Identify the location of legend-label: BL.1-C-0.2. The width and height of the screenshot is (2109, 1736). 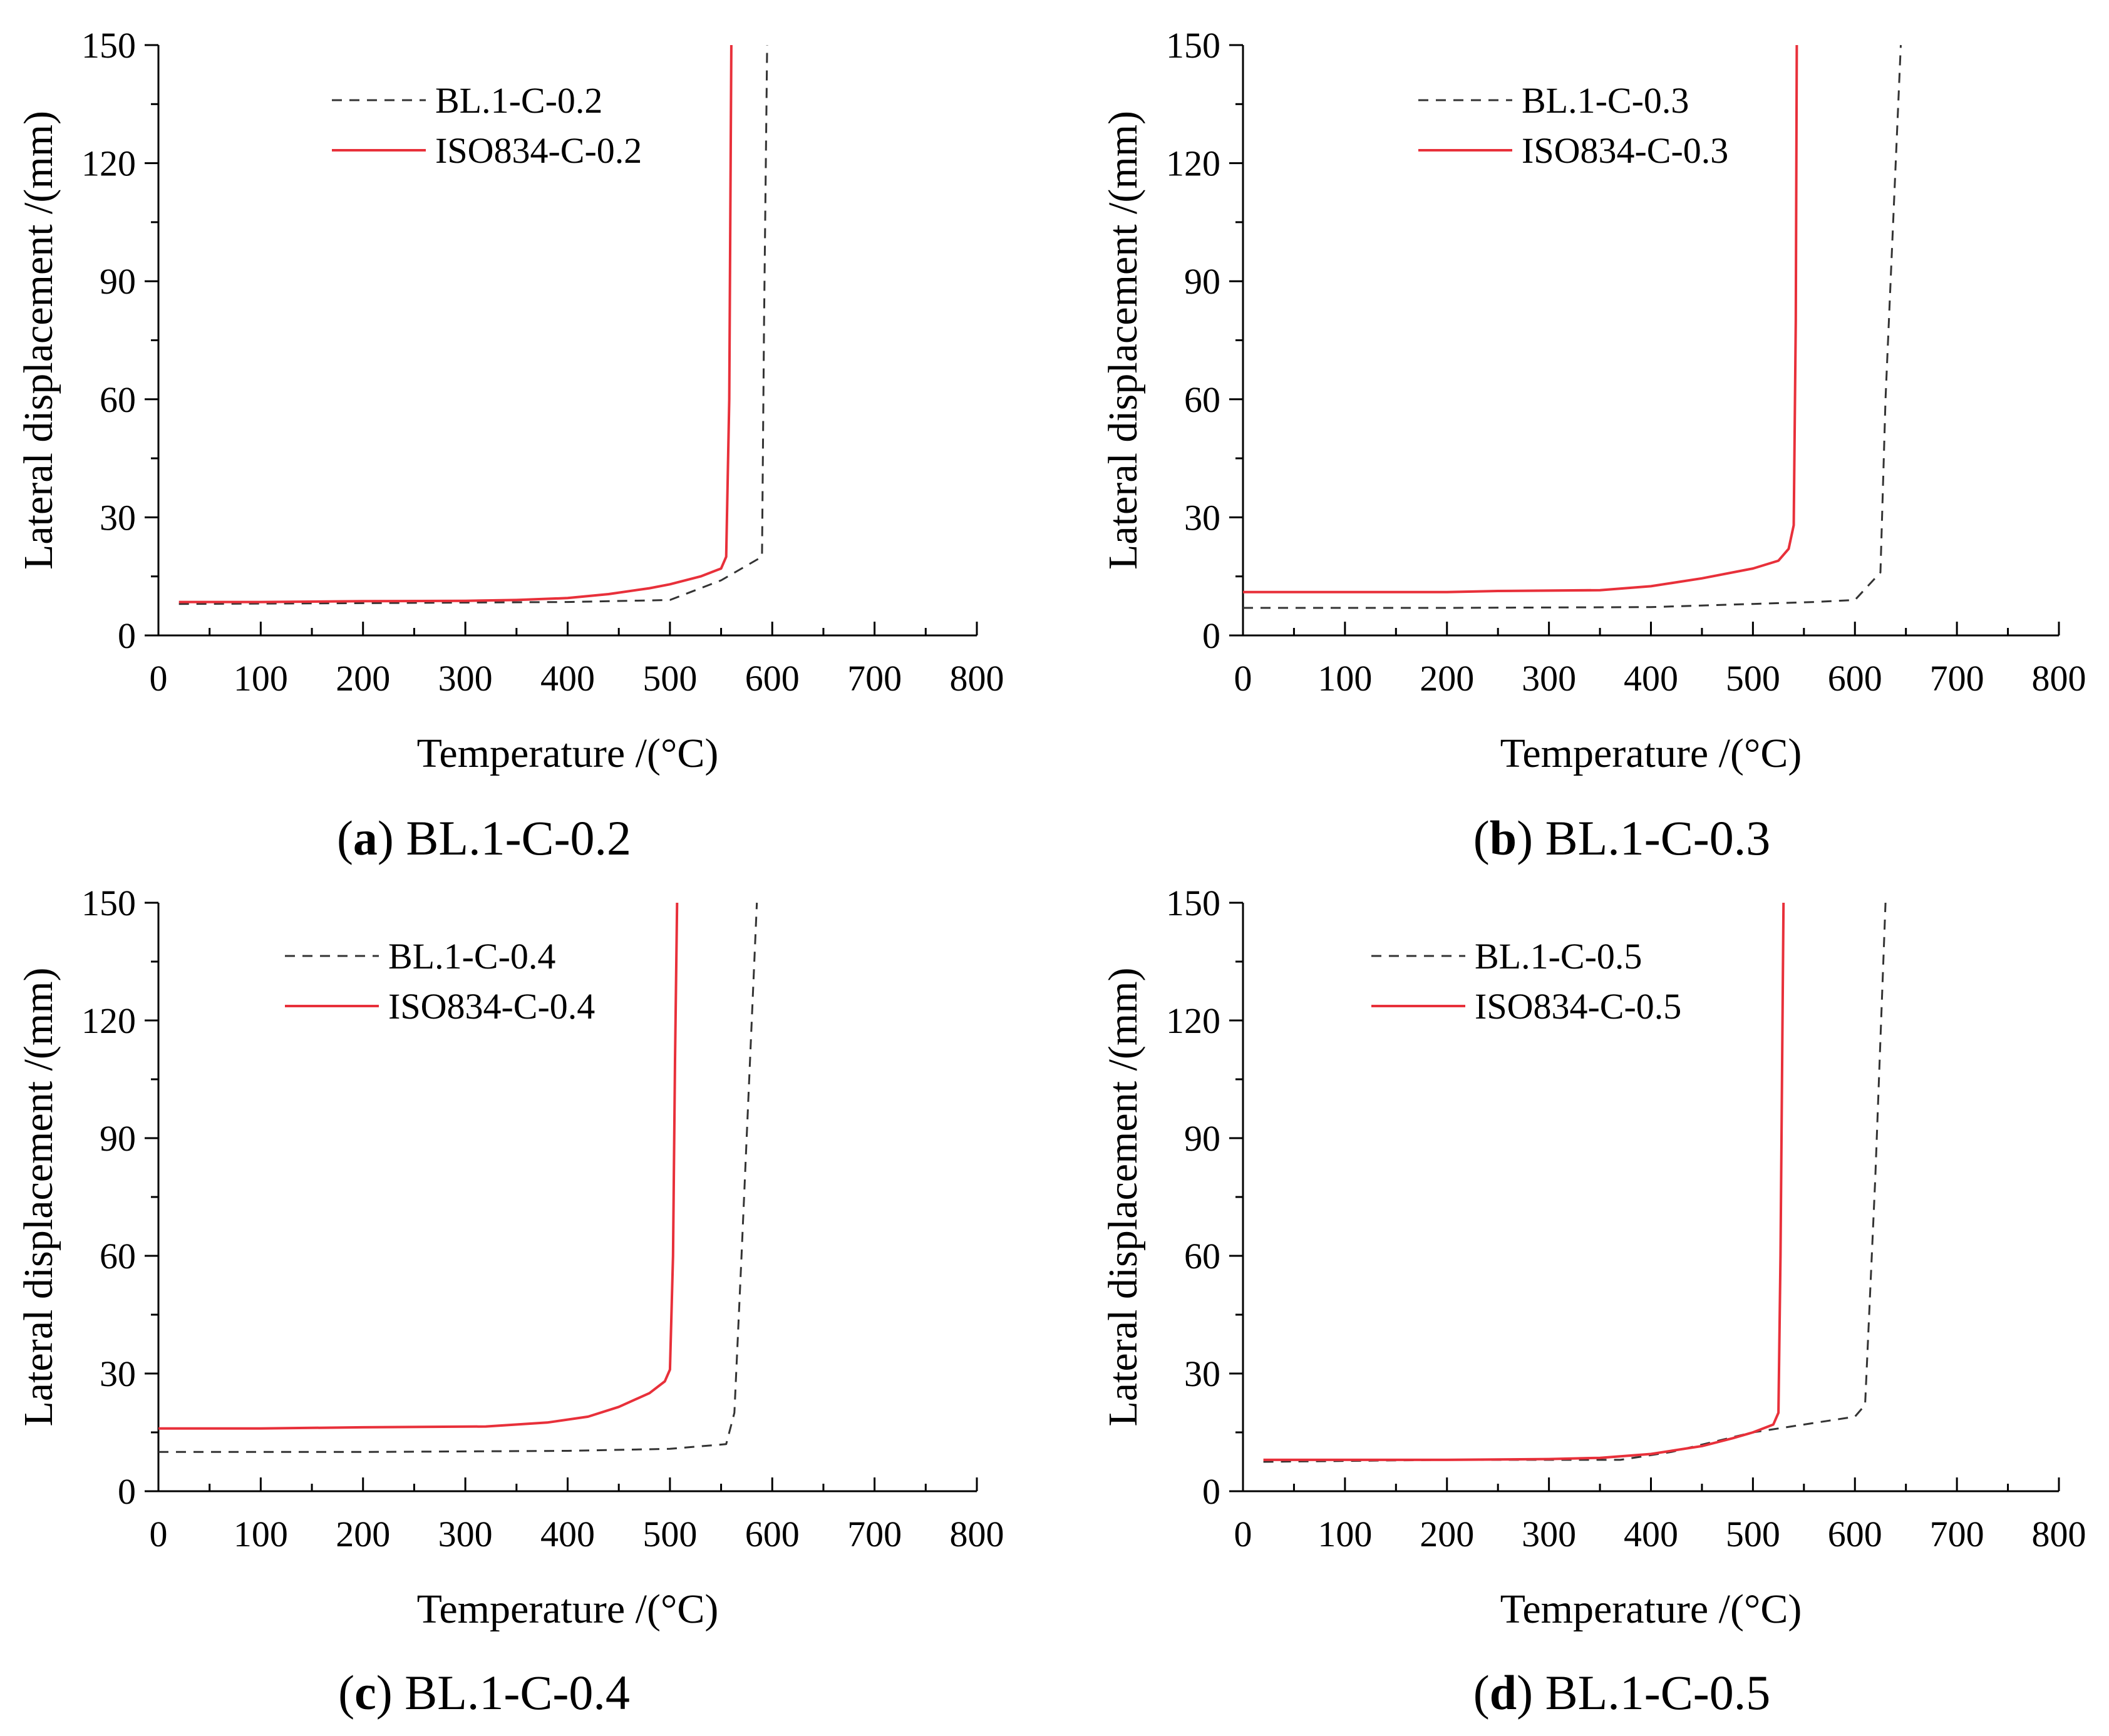
(518, 100).